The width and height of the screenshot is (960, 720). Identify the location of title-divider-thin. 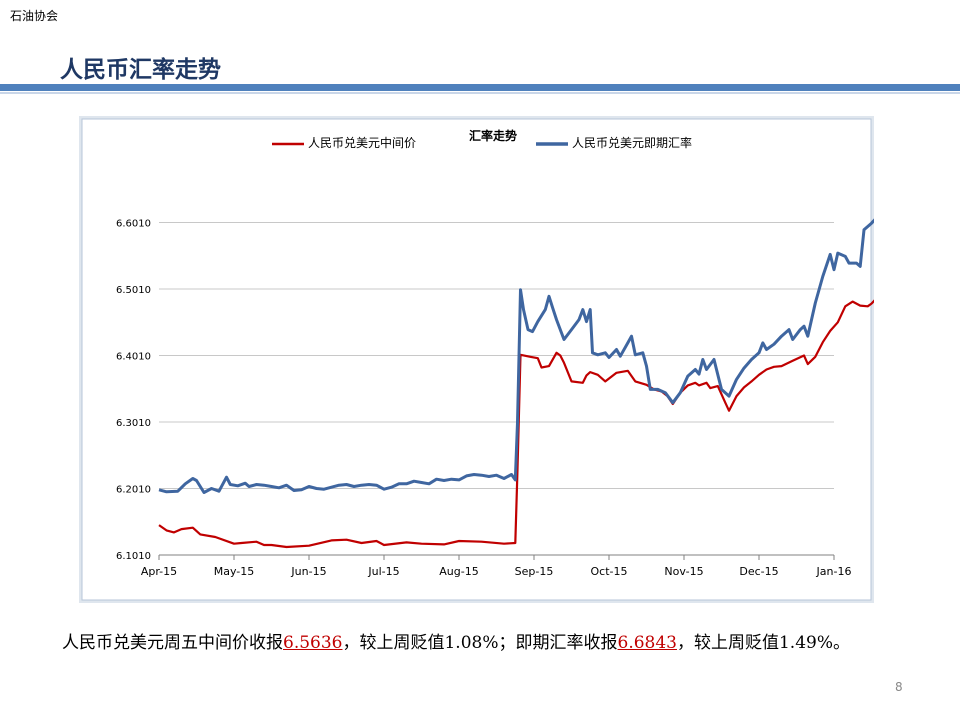
(480, 93).